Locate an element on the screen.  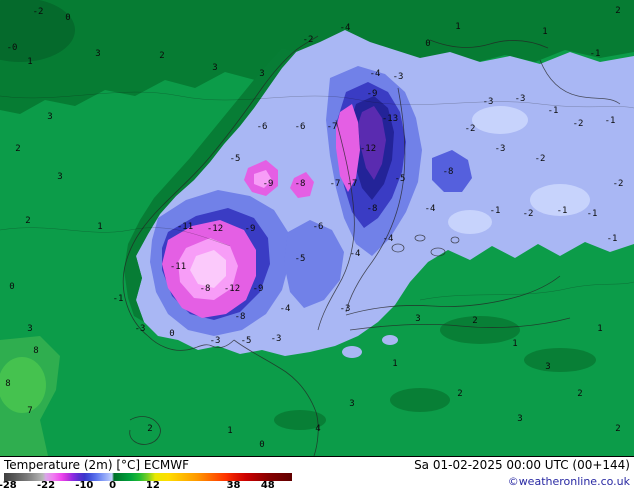
region-blue-spot-east is located at coordinates (452, 171).